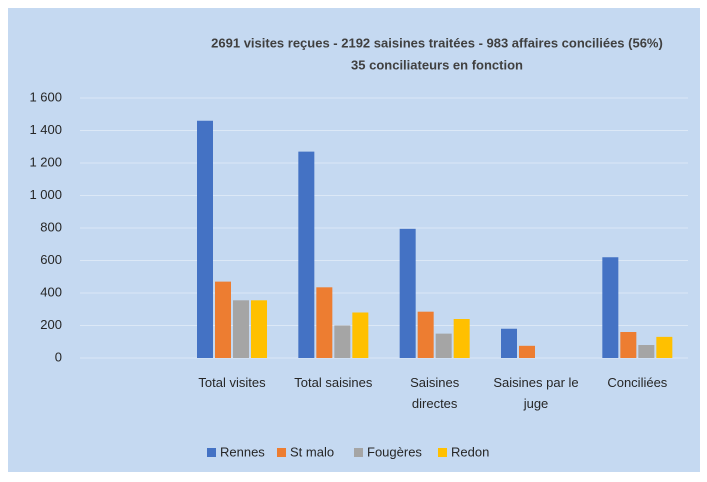 The image size is (707, 482). What do you see at coordinates (394, 451) in the screenshot?
I see `legend-label: Fougères` at bounding box center [394, 451].